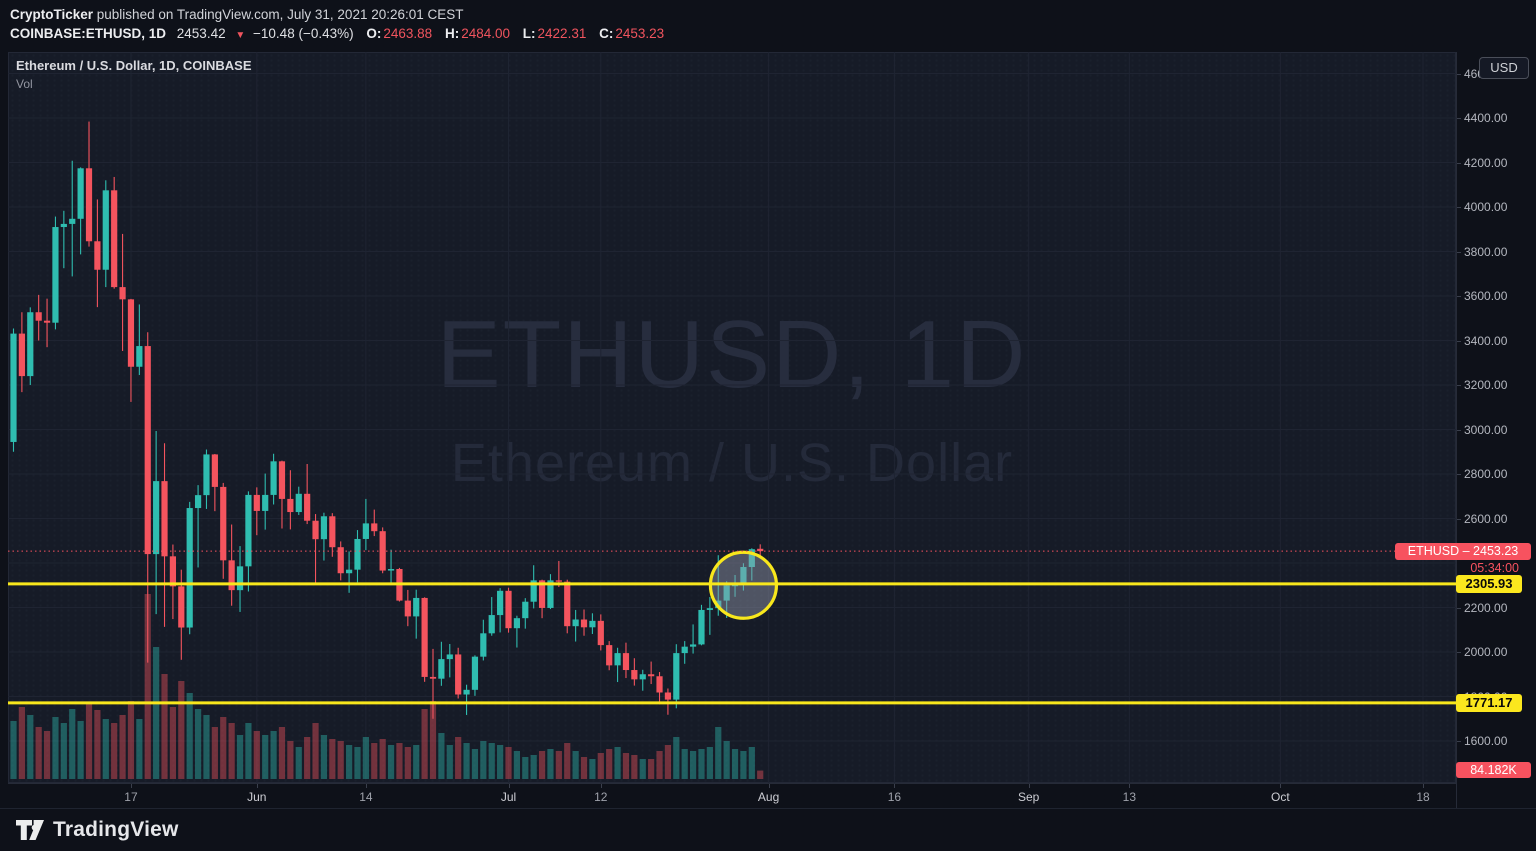  I want to click on chart-legend: Ethereum / U.S. Dollar, 1D, COINBASE Vol, so click(134, 74).